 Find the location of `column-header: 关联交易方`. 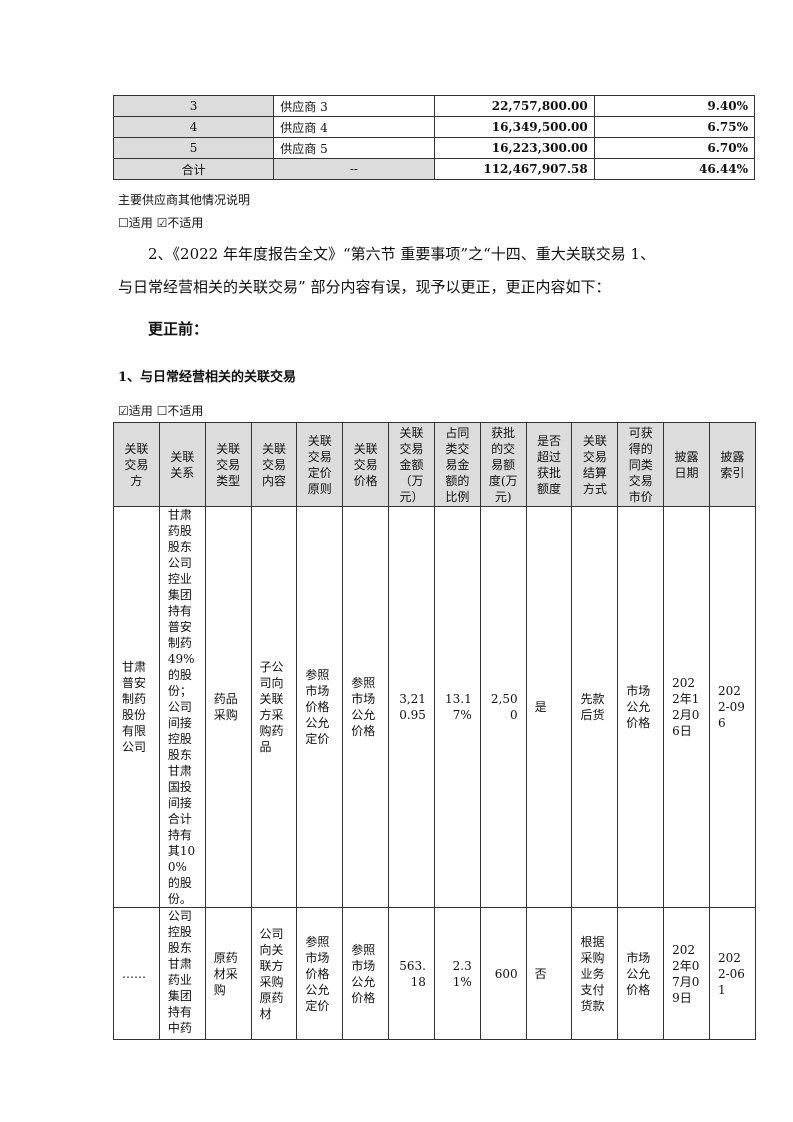

column-header: 关联交易方 is located at coordinates (136, 464).